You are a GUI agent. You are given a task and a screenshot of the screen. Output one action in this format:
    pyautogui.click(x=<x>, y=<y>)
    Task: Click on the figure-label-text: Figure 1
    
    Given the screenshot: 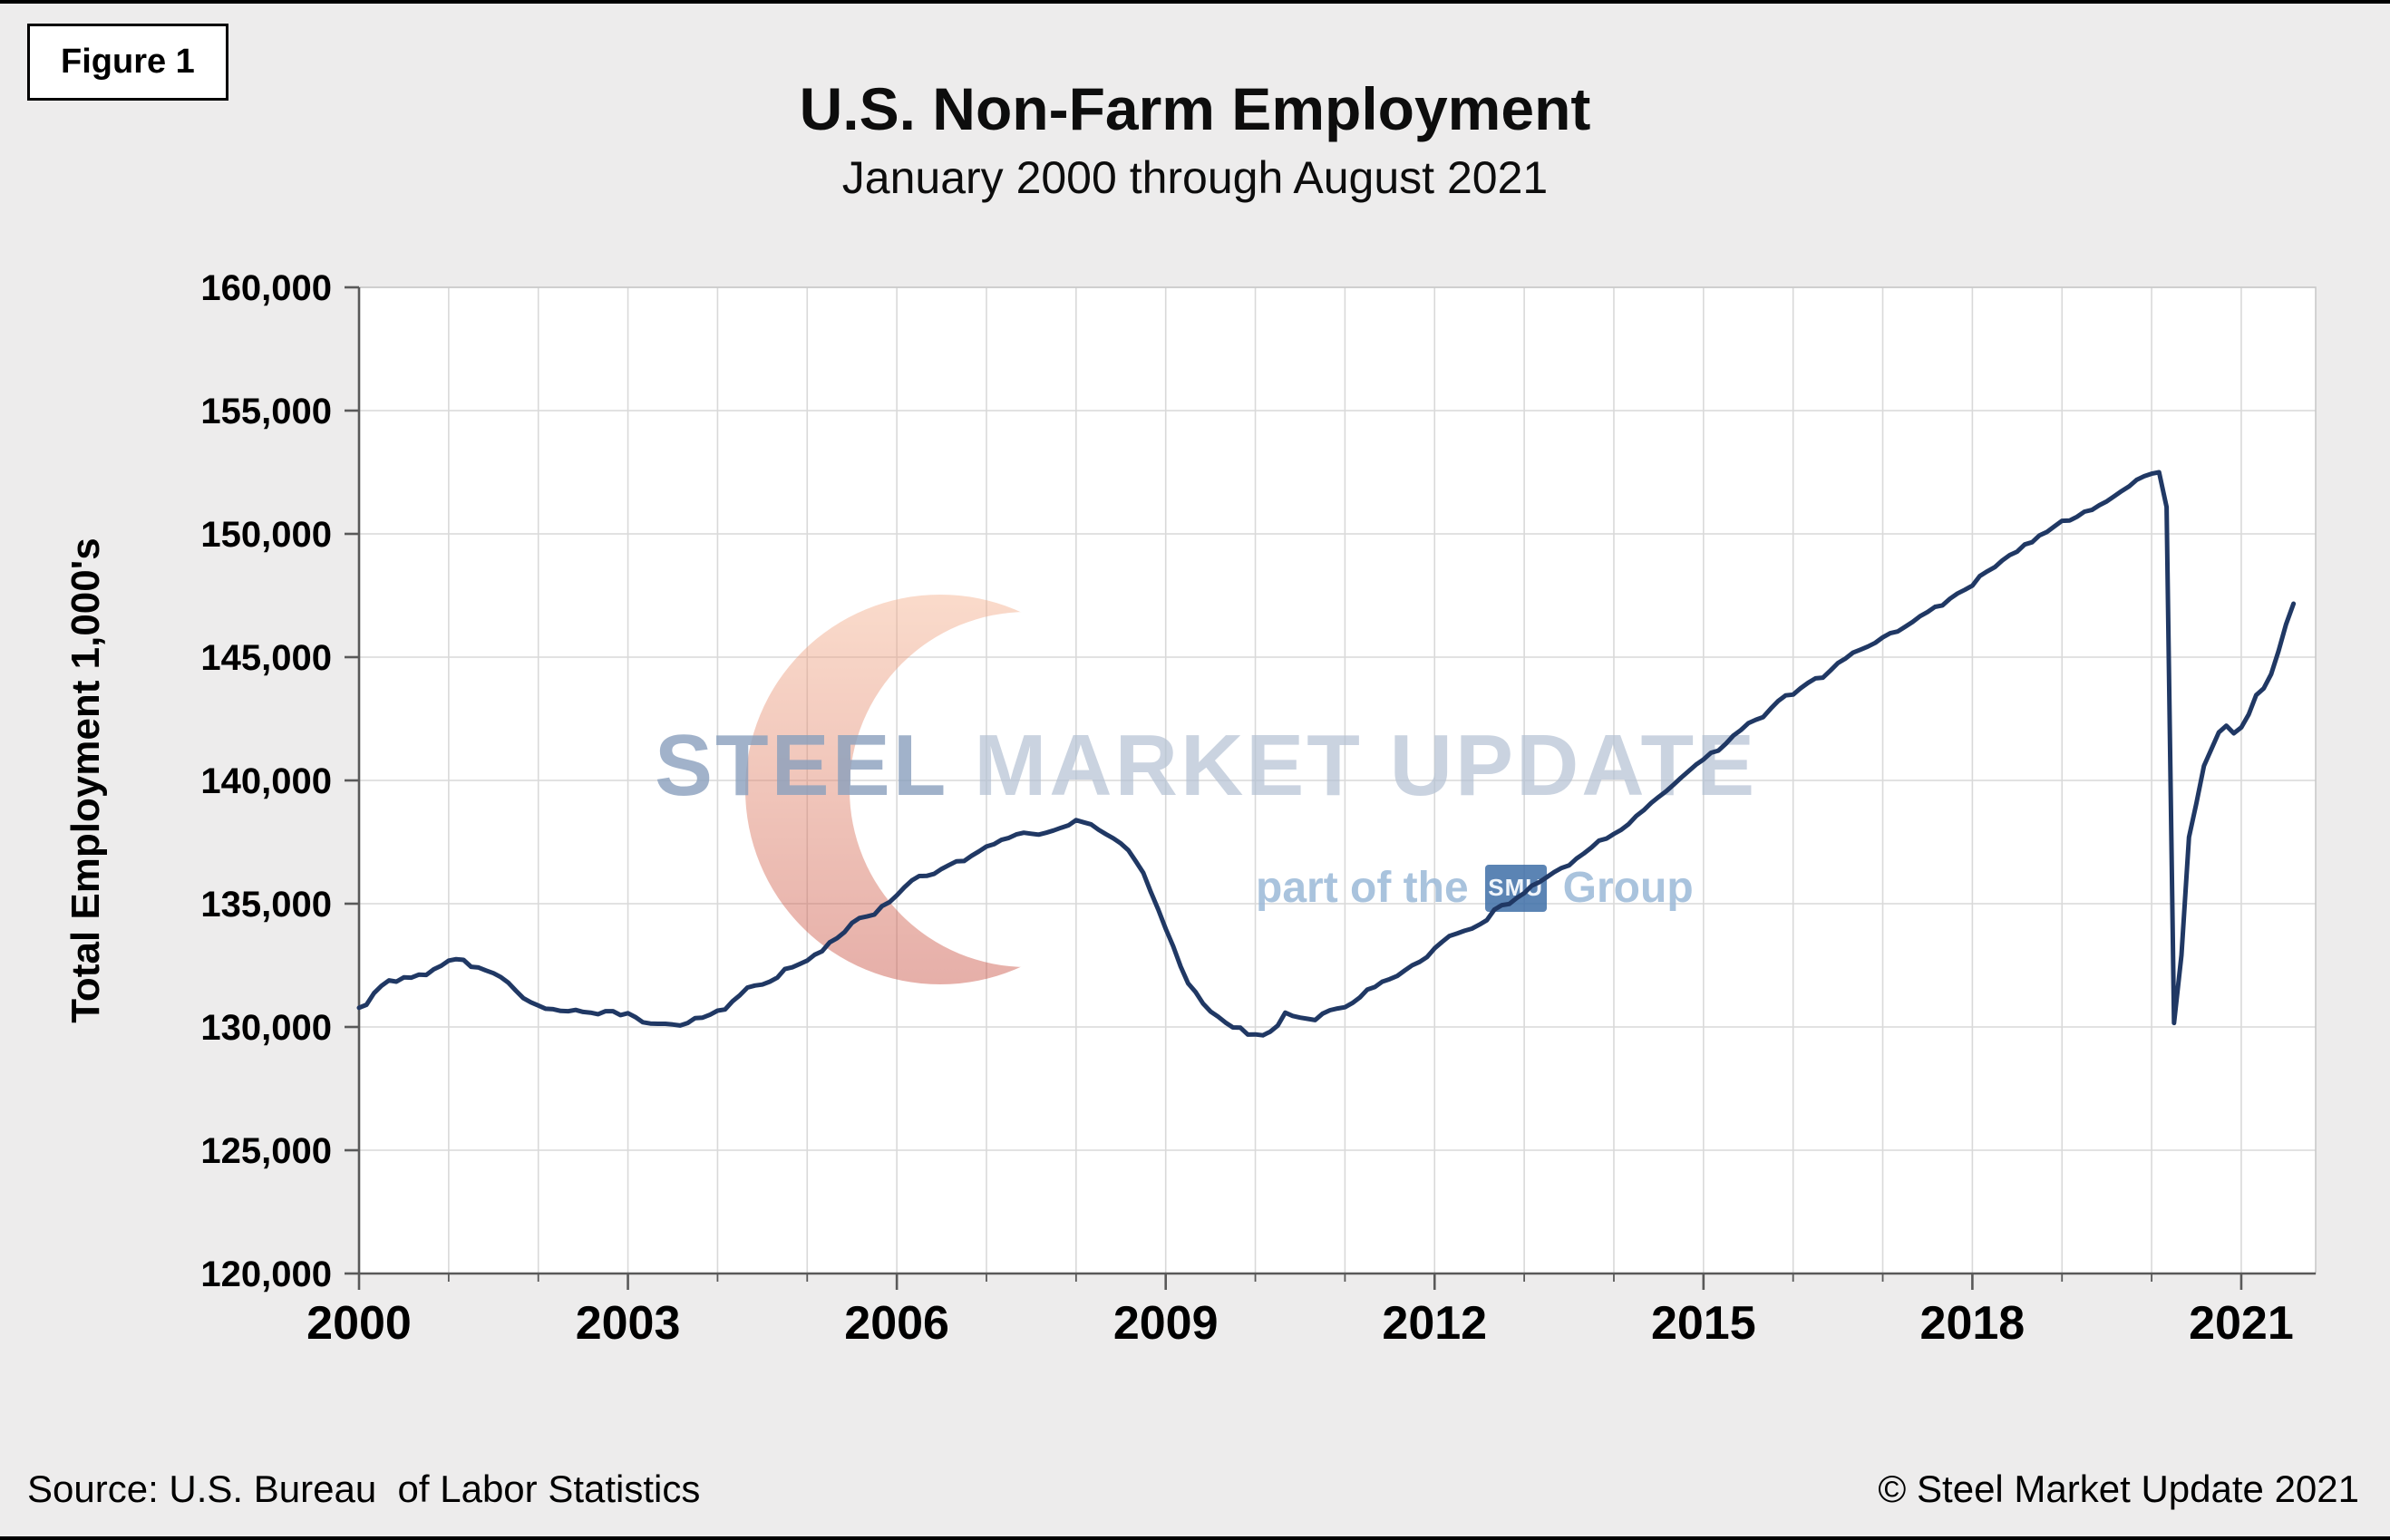 What is the action you would take?
    pyautogui.click(x=128, y=62)
    